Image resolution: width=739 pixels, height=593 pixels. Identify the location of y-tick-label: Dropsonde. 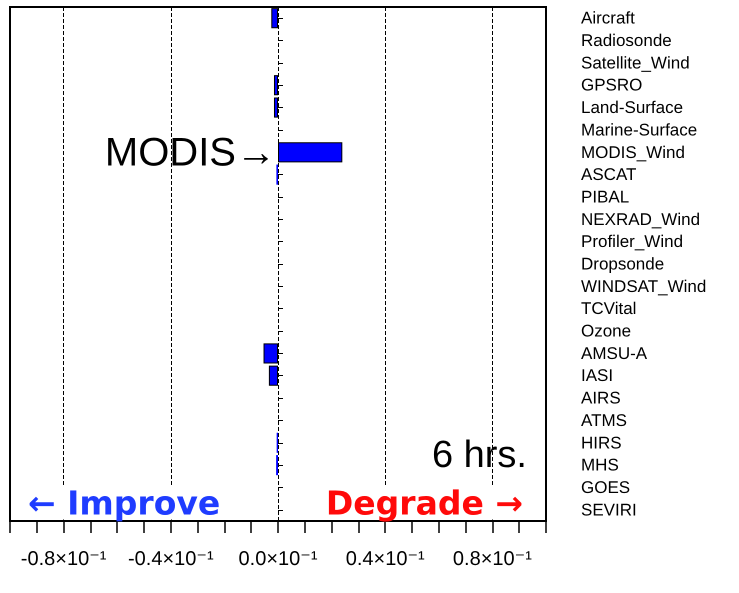
(622, 264).